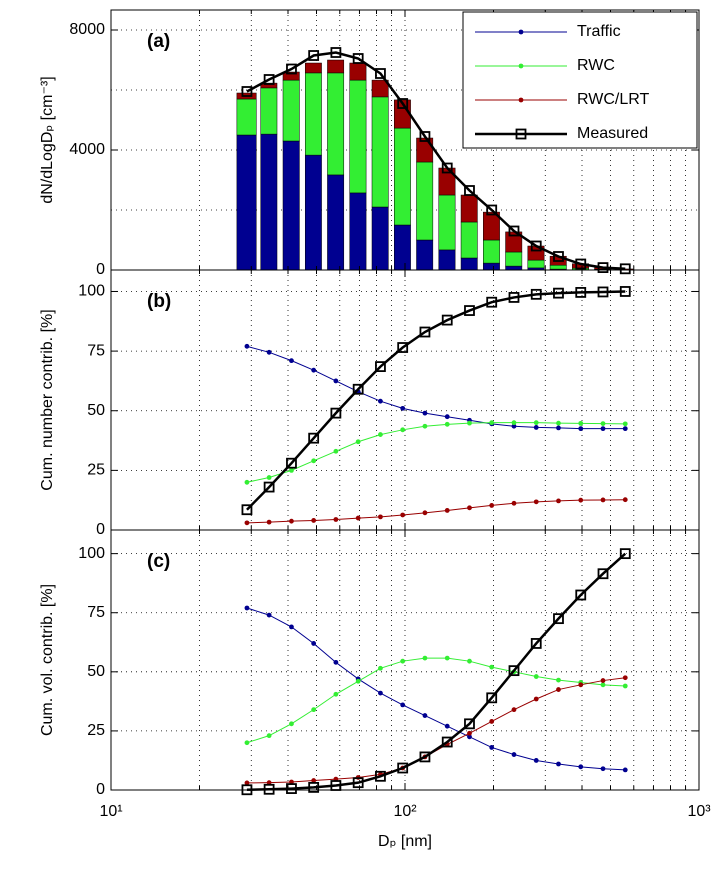  What do you see at coordinates (87, 149) in the screenshot?
I see `y-tick-label: 4000` at bounding box center [87, 149].